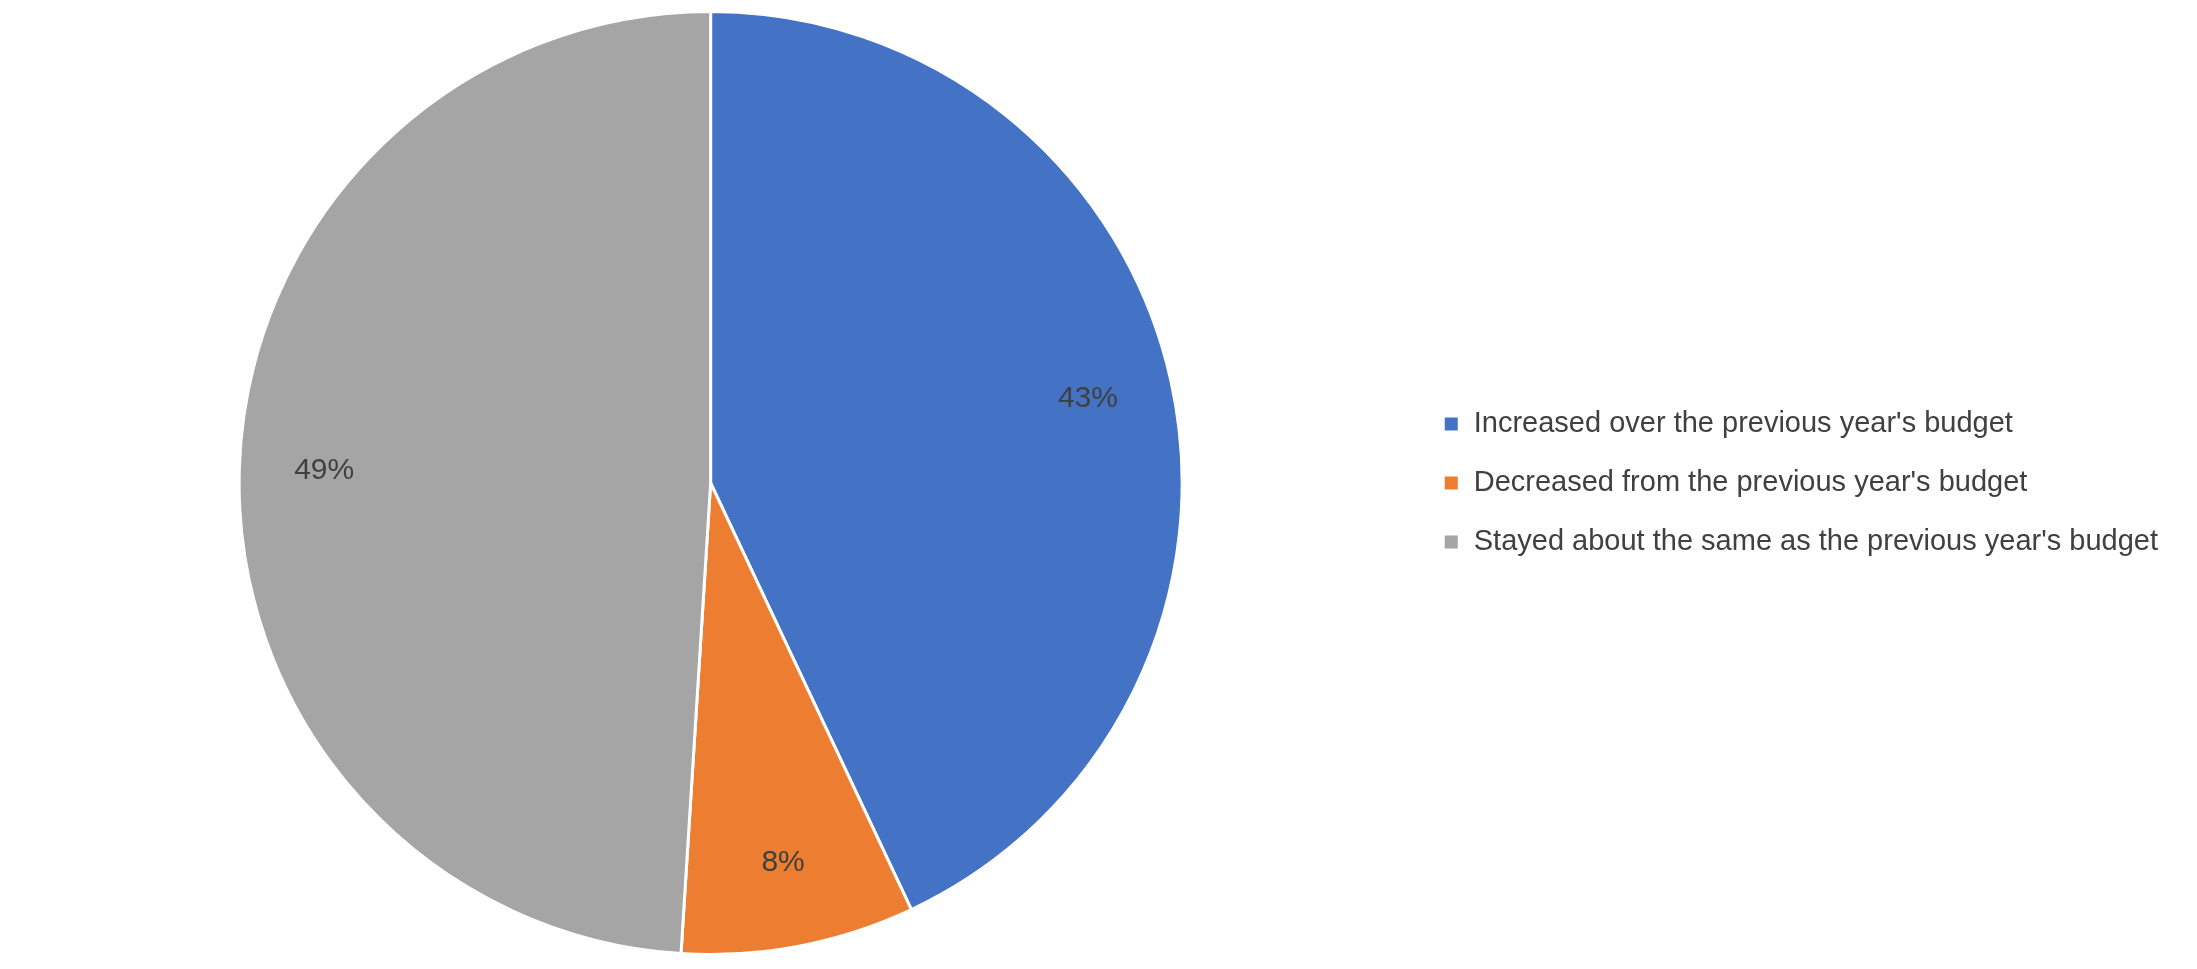  I want to click on data-label: 8%, so click(783, 861).